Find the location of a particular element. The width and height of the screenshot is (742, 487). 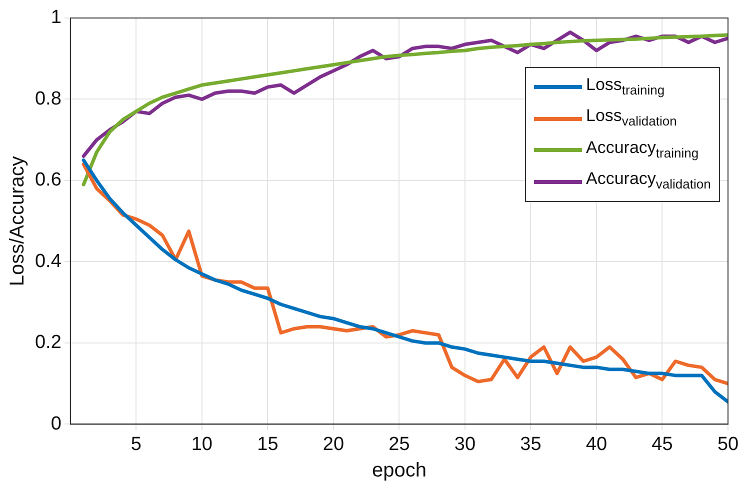

y-axis-title: Loss/Accuracy is located at coordinates (17, 221).